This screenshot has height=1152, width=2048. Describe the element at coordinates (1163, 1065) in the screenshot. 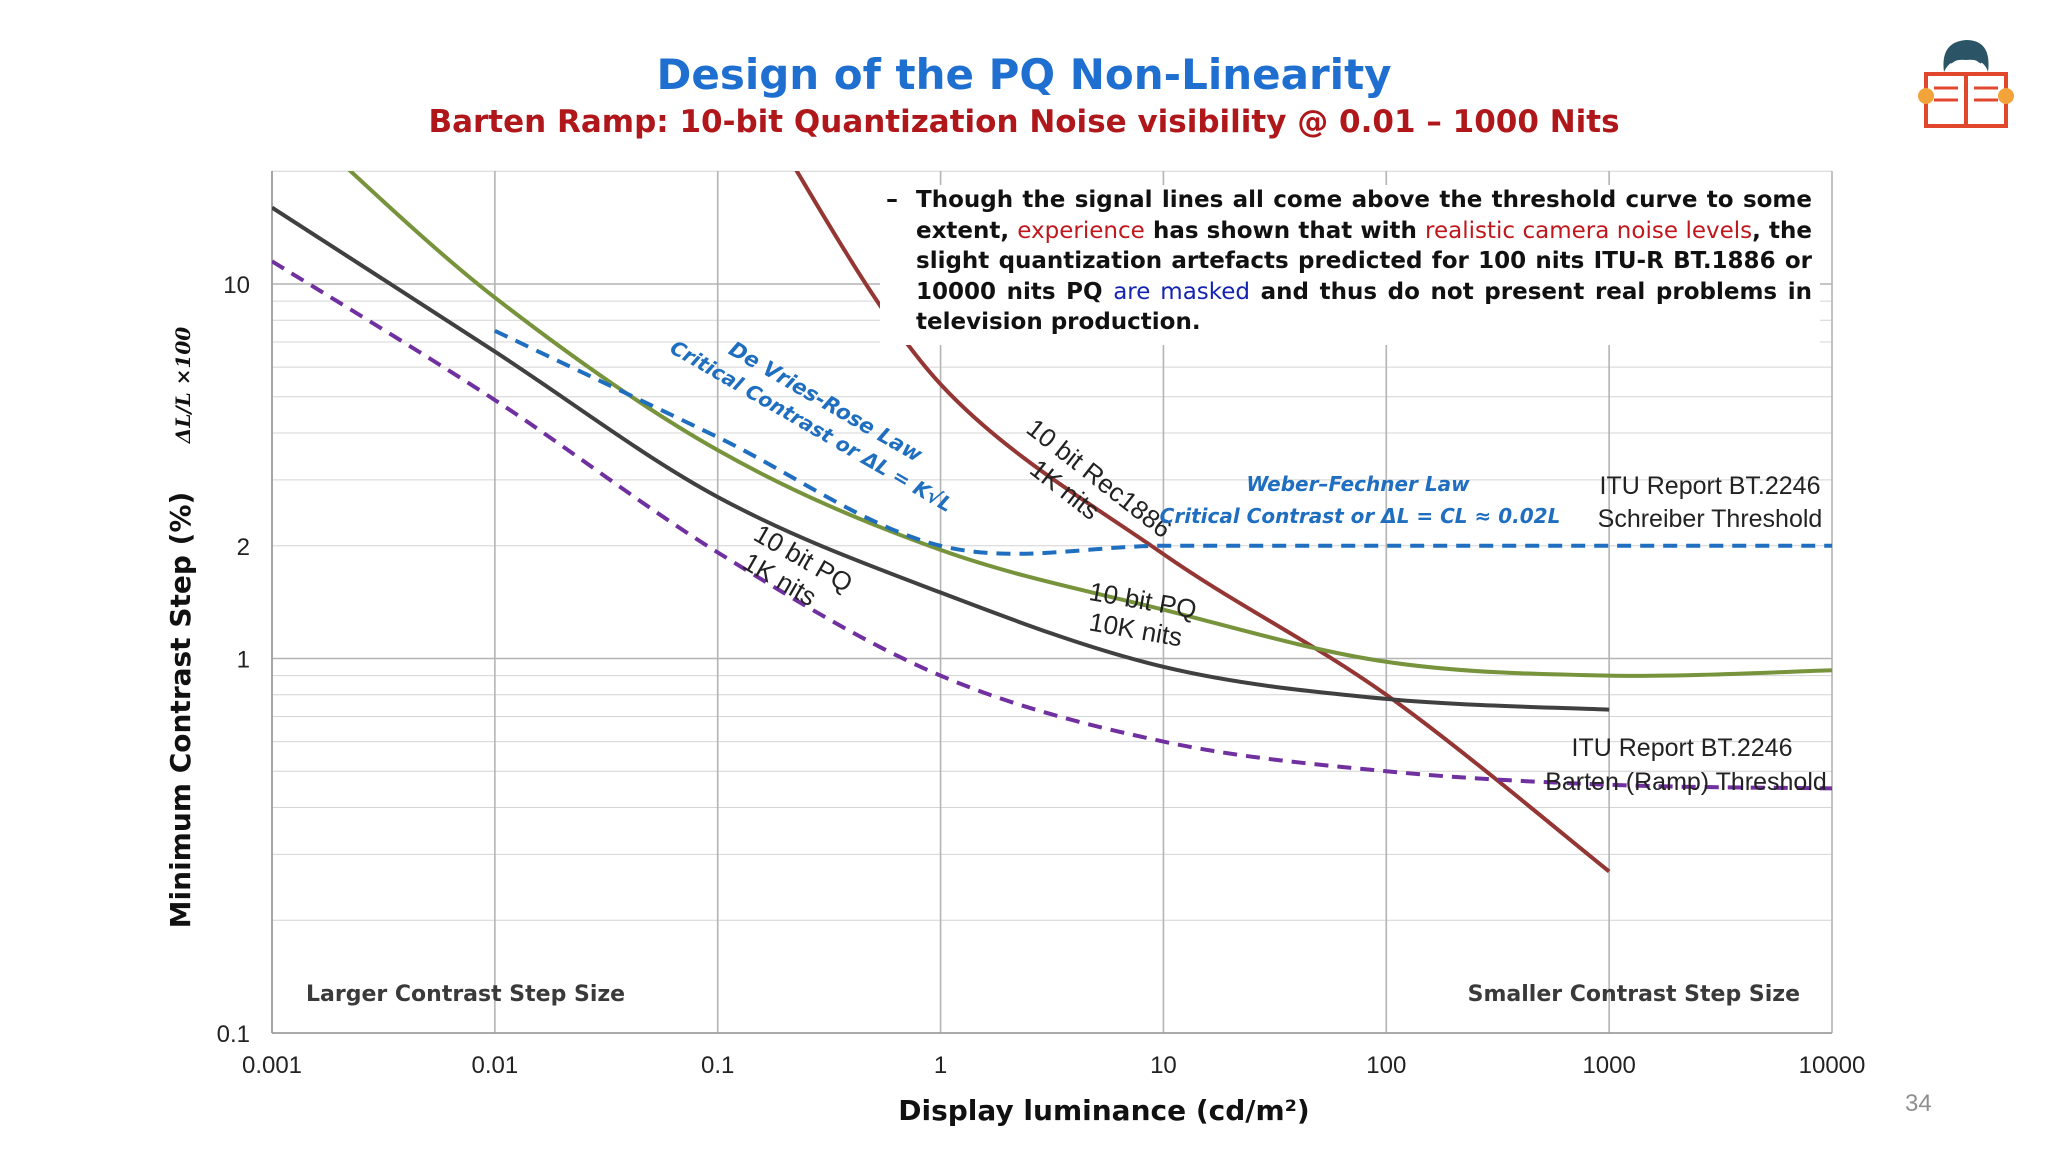

I see `x-tick-label: 10` at that location.